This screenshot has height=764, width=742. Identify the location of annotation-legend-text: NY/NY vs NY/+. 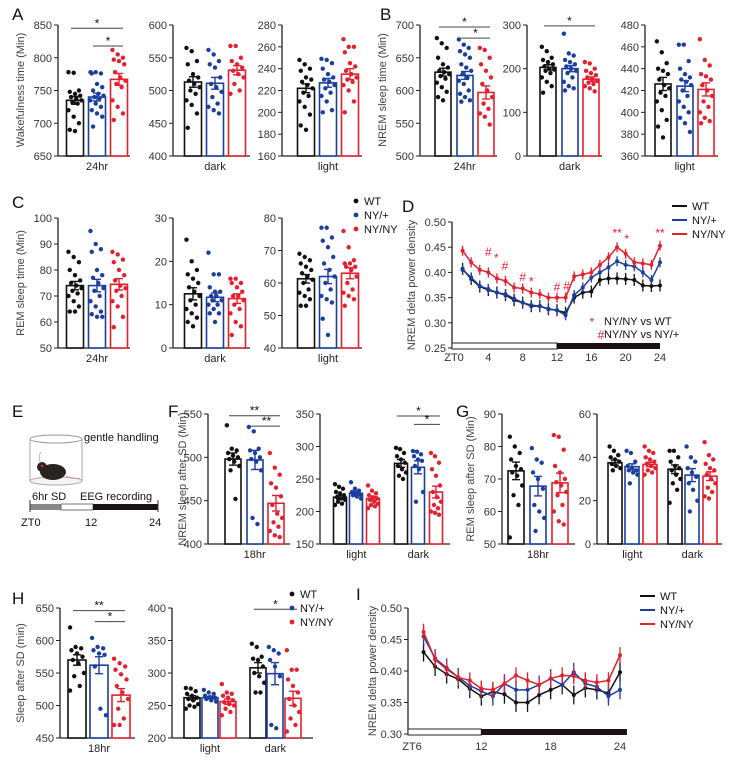
(641, 335).